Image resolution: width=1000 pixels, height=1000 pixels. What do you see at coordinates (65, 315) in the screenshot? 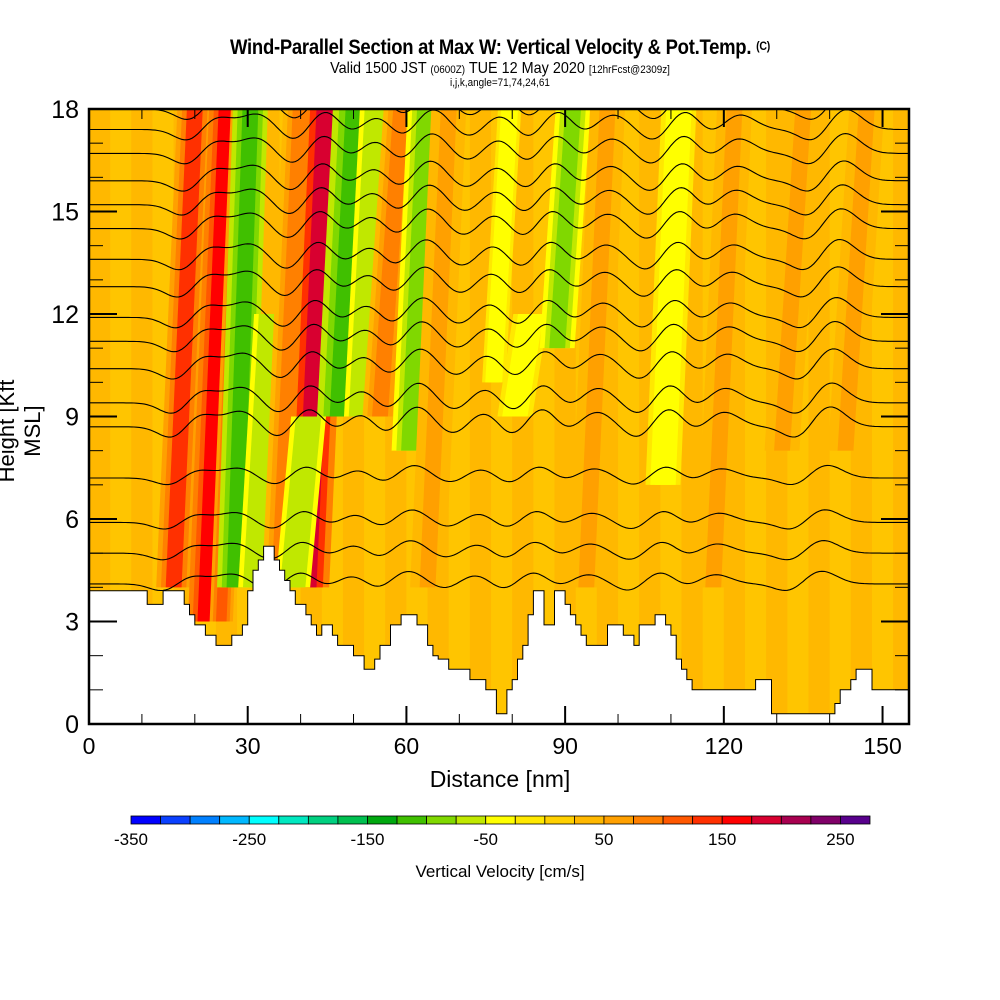
I see `y-tick-label: 12` at bounding box center [65, 315].